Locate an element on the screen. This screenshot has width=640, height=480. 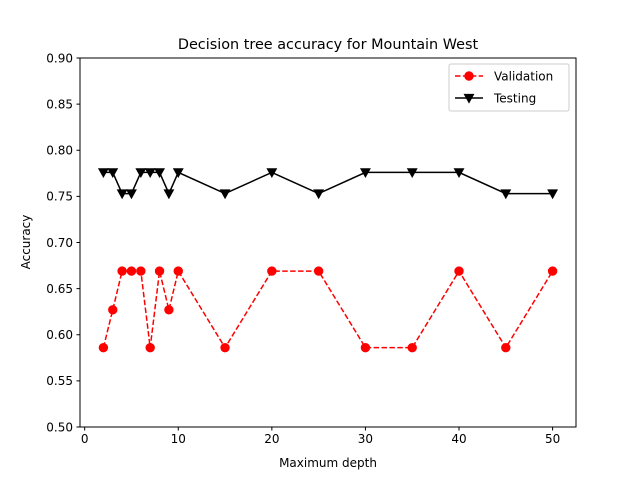
y-tick-label: 0.85 is located at coordinates (59, 104).